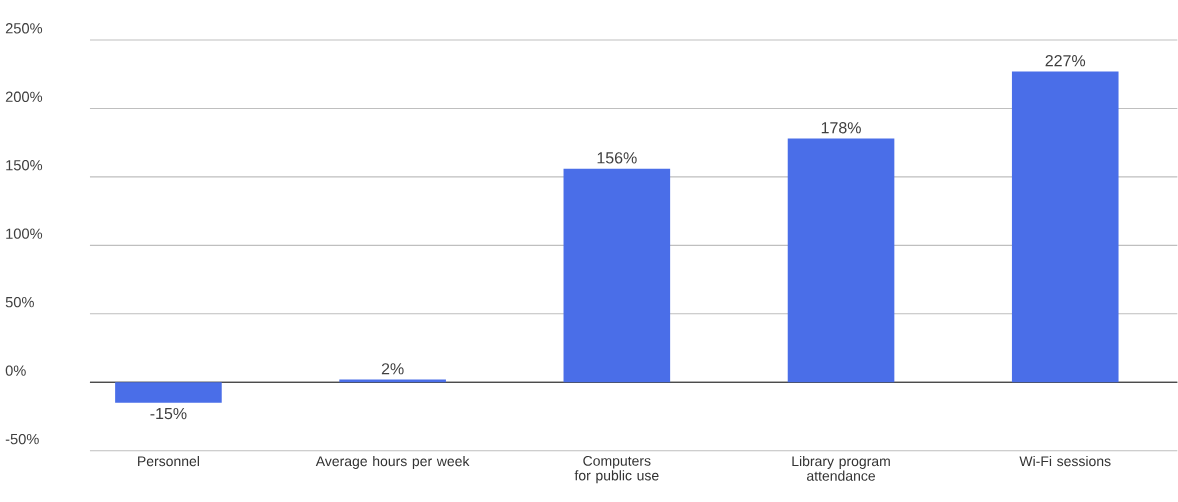 Image resolution: width=1178 pixels, height=502 pixels. What do you see at coordinates (1065, 61) in the screenshot?
I see `data-label: 227%` at bounding box center [1065, 61].